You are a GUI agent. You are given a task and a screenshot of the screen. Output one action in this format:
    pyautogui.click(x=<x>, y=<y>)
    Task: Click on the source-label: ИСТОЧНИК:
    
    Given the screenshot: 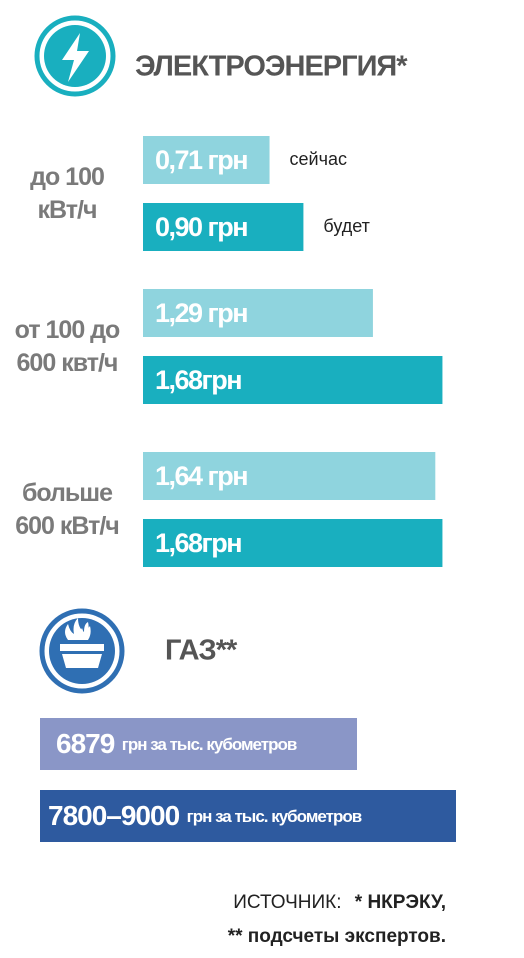 What is the action you would take?
    pyautogui.click(x=287, y=902)
    